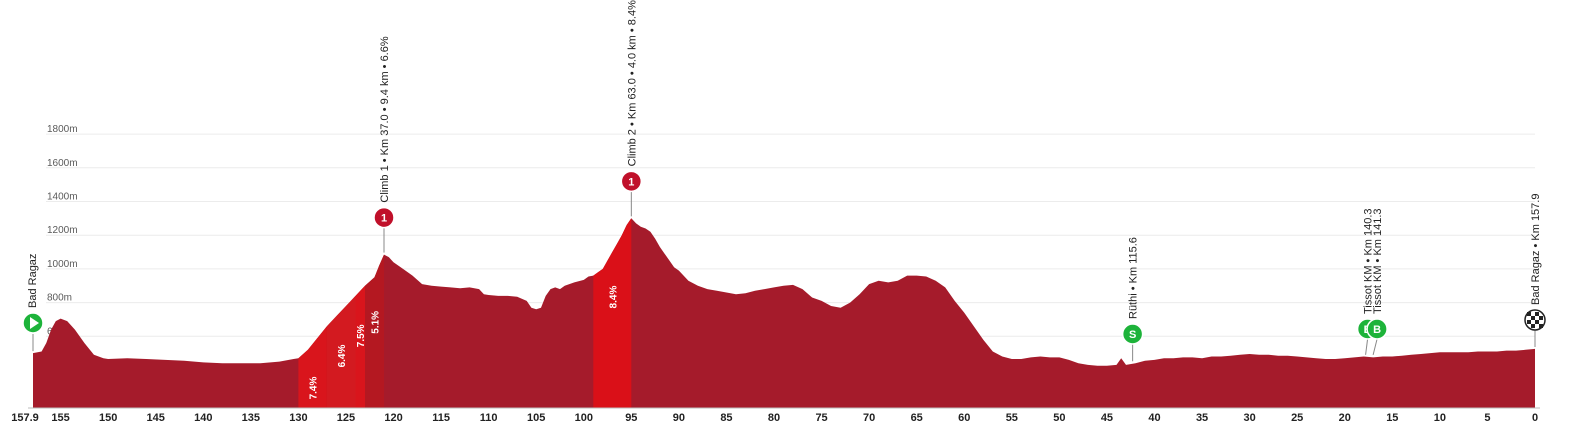 The image size is (1572, 448). Describe the element at coordinates (25, 418) in the screenshot. I see `x-tick-label: 157.9` at that location.